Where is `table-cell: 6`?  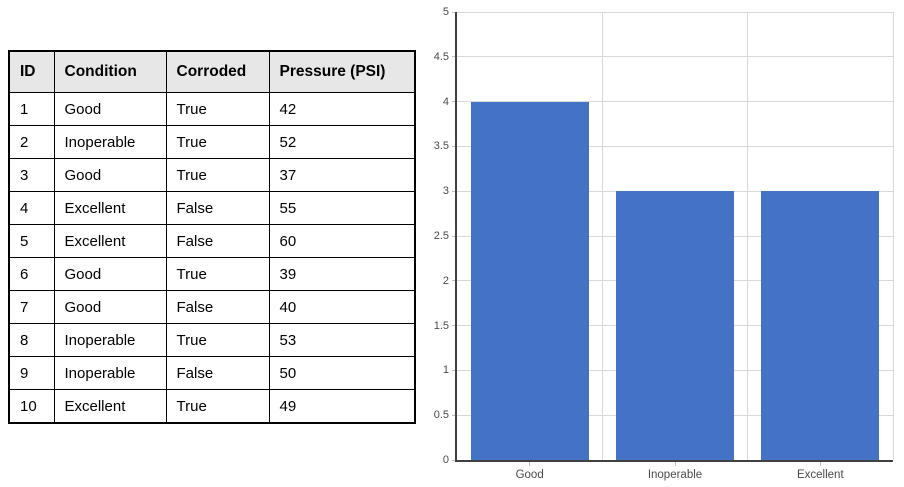
table-cell: 6 is located at coordinates (31, 274).